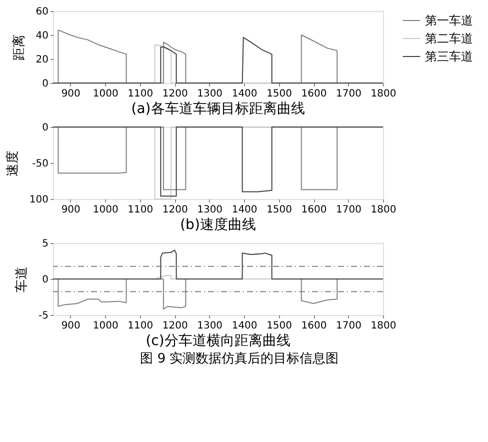  I want to click on text: (c)分车道横向距离曲线, so click(218, 341).